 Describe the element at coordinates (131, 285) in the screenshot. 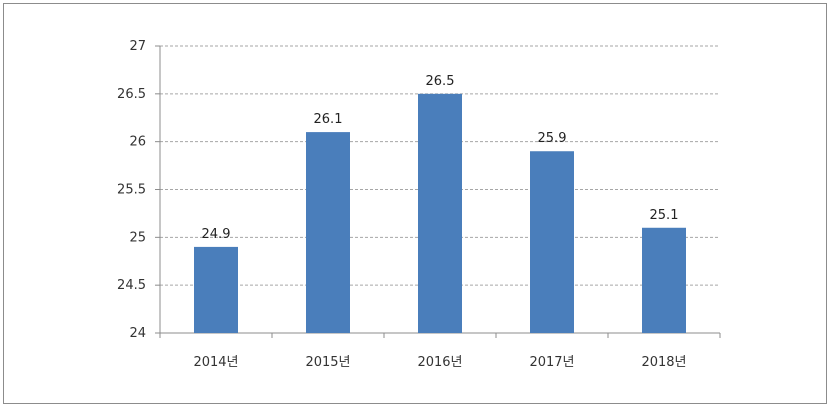

I see `y-tick-label: 24.5` at that location.